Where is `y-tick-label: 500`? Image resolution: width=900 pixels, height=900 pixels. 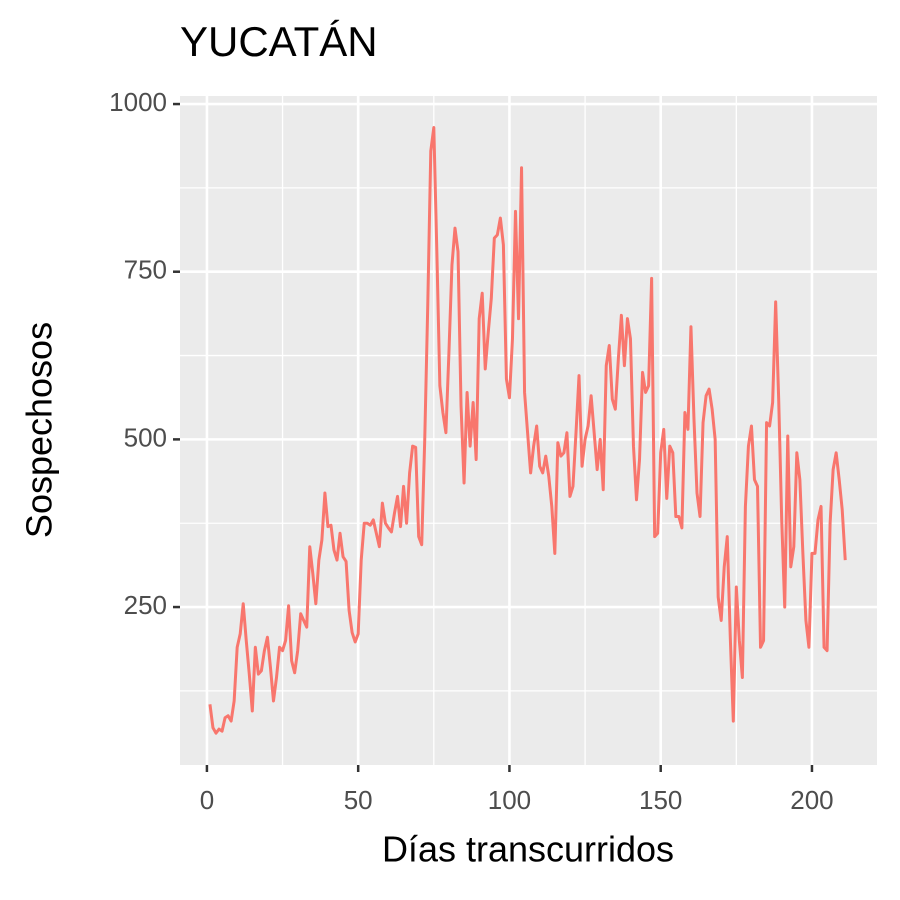 y-tick-label: 500 is located at coordinates (145, 437).